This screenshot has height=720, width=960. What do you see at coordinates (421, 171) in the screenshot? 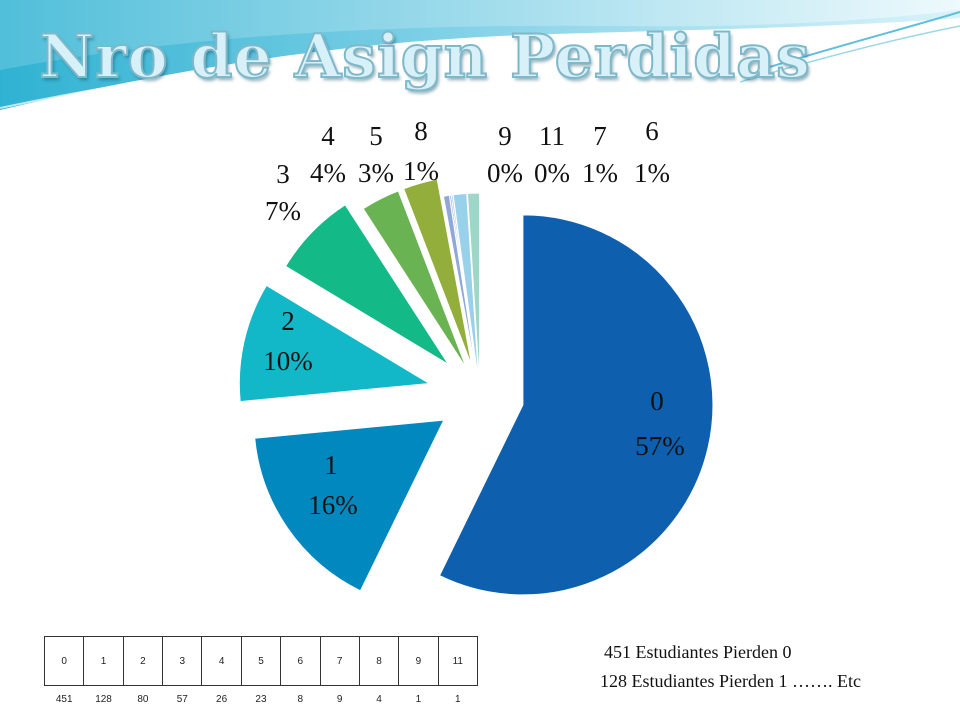
I see `pie-label-percent-8: 1%` at bounding box center [421, 171].